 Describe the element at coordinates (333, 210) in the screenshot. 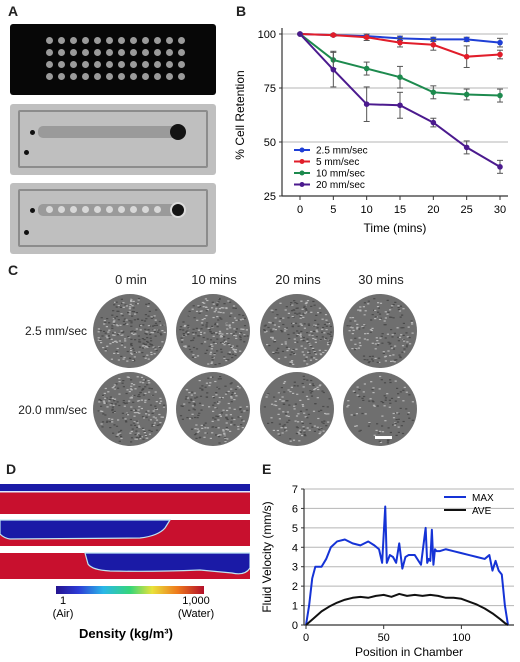

I see `x-tick-label: 5` at that location.